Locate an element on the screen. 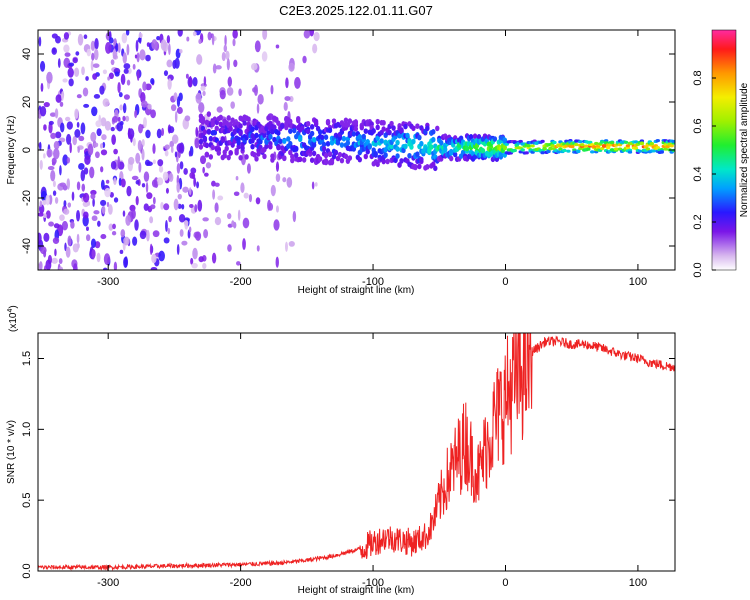 The width and height of the screenshot is (750, 600). y-tick-label: 1.0 is located at coordinates (27, 429).